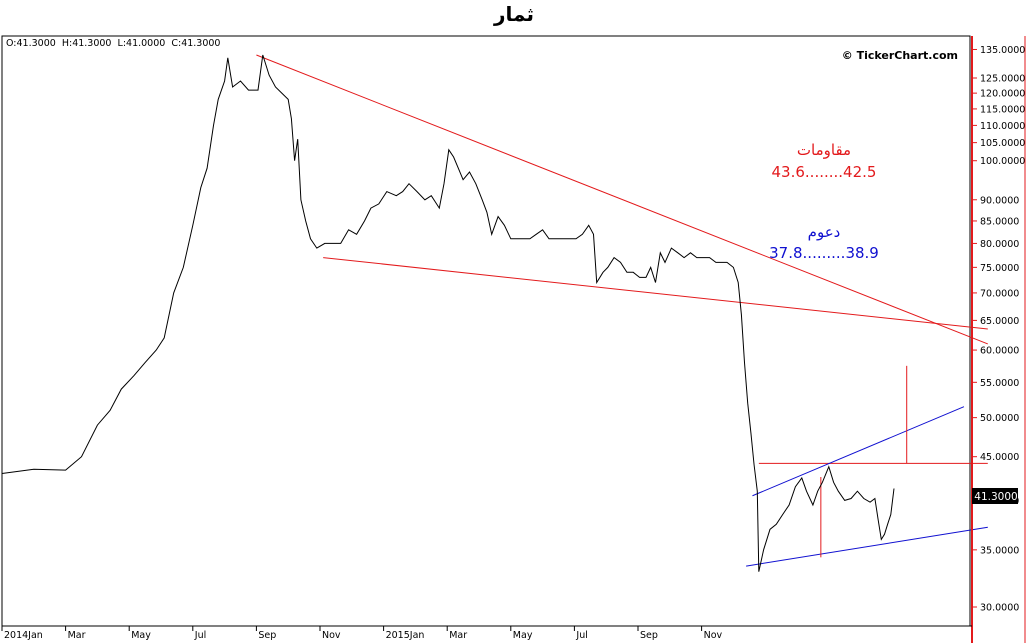 Image resolution: width=1028 pixels, height=643 pixels. Describe the element at coordinates (31, 43) in the screenshot. I see `ohlc-open: O:41.3000` at that location.